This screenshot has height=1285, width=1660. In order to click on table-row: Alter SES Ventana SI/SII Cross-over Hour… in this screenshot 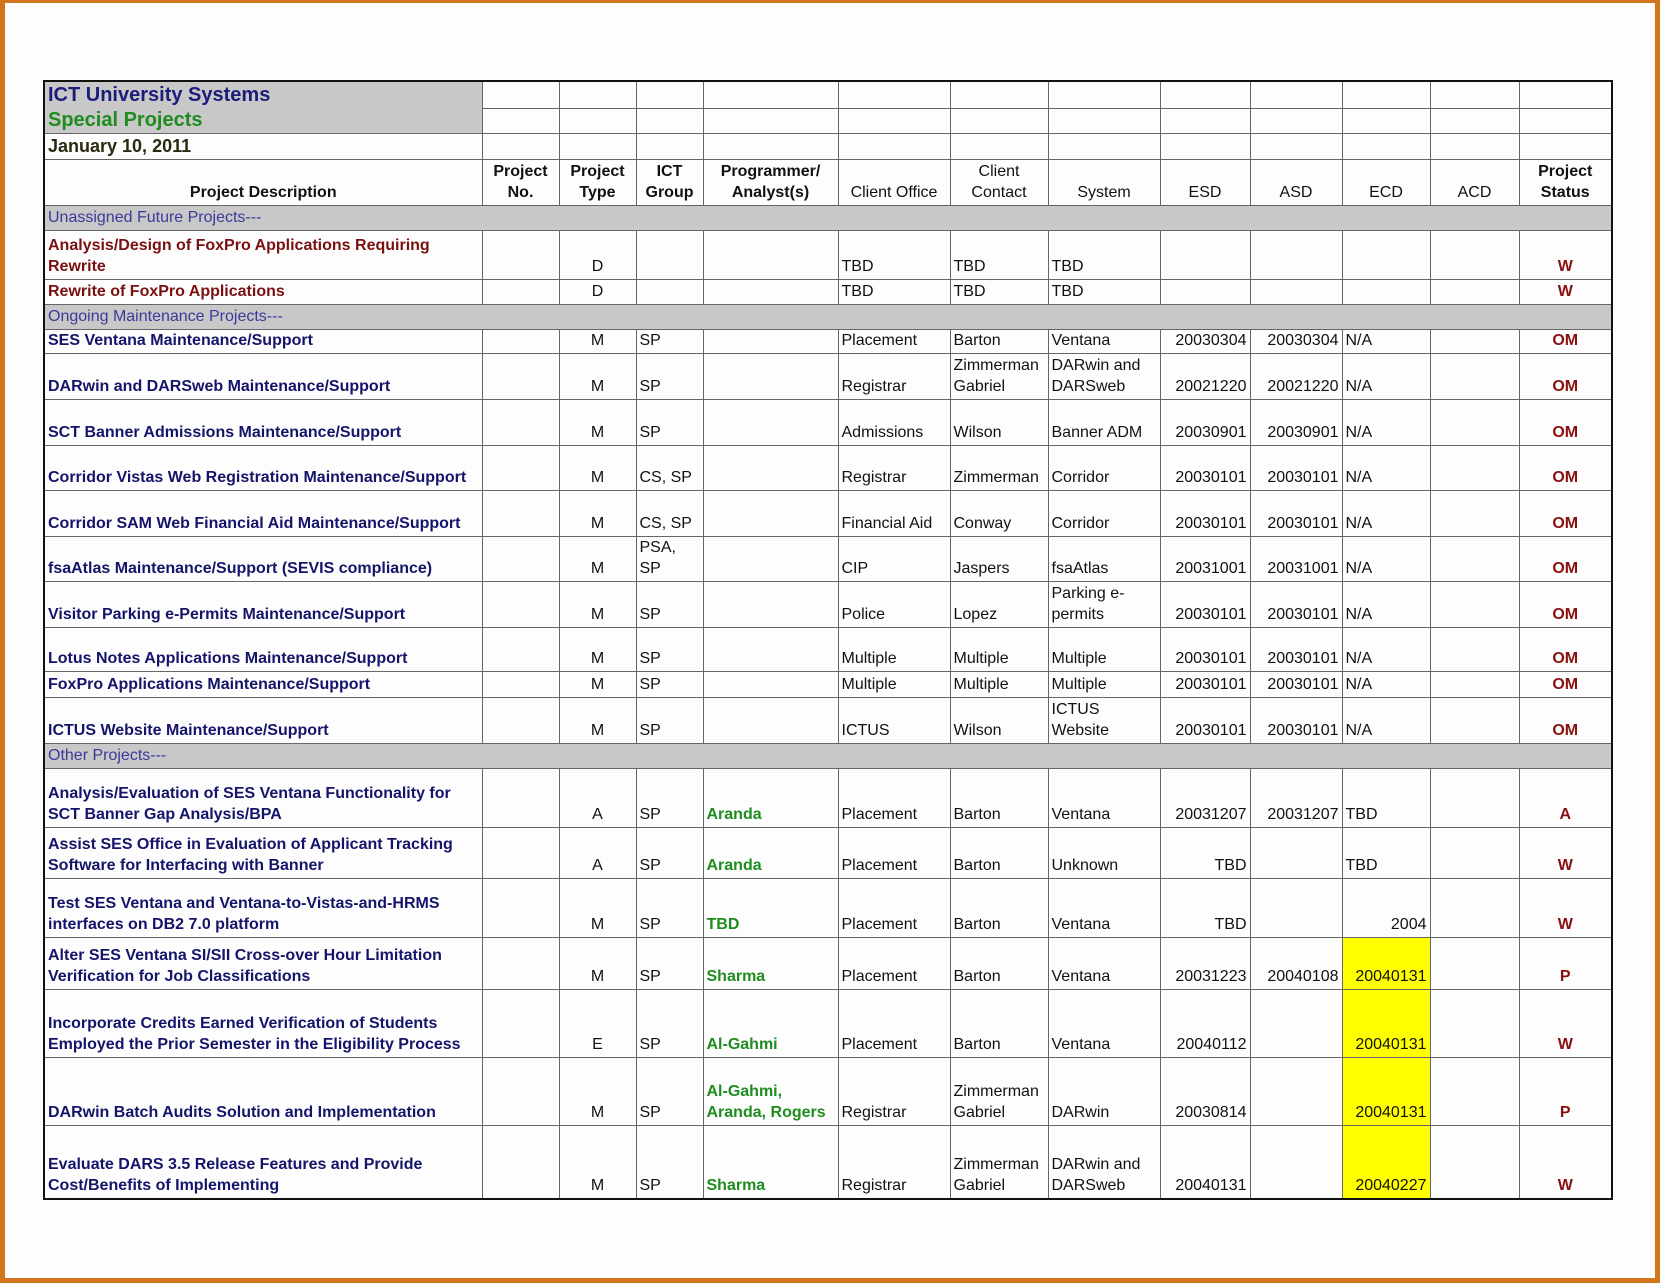, I will do `click(828, 963)`.